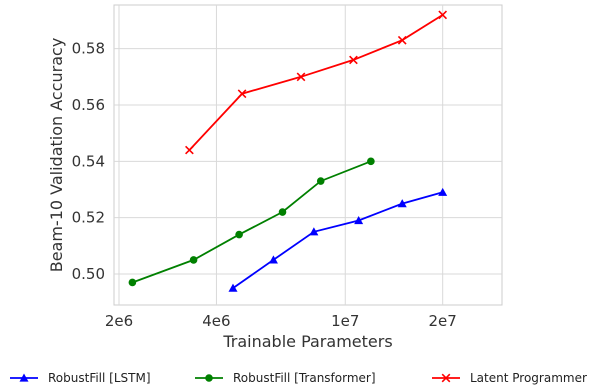 The image size is (608, 386). I want to click on legend-entry: RobustFill [Transformer], so click(285, 378).